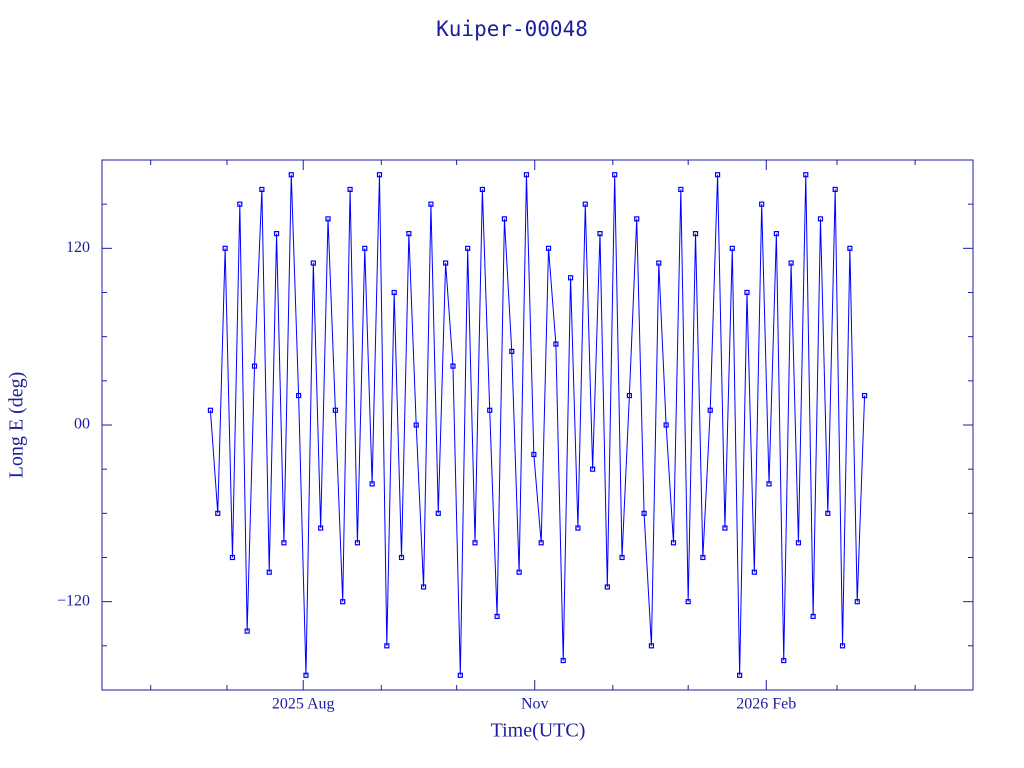 This screenshot has width=1024, height=768. I want to click on y-axis-label: Long E (deg), so click(17, 425).